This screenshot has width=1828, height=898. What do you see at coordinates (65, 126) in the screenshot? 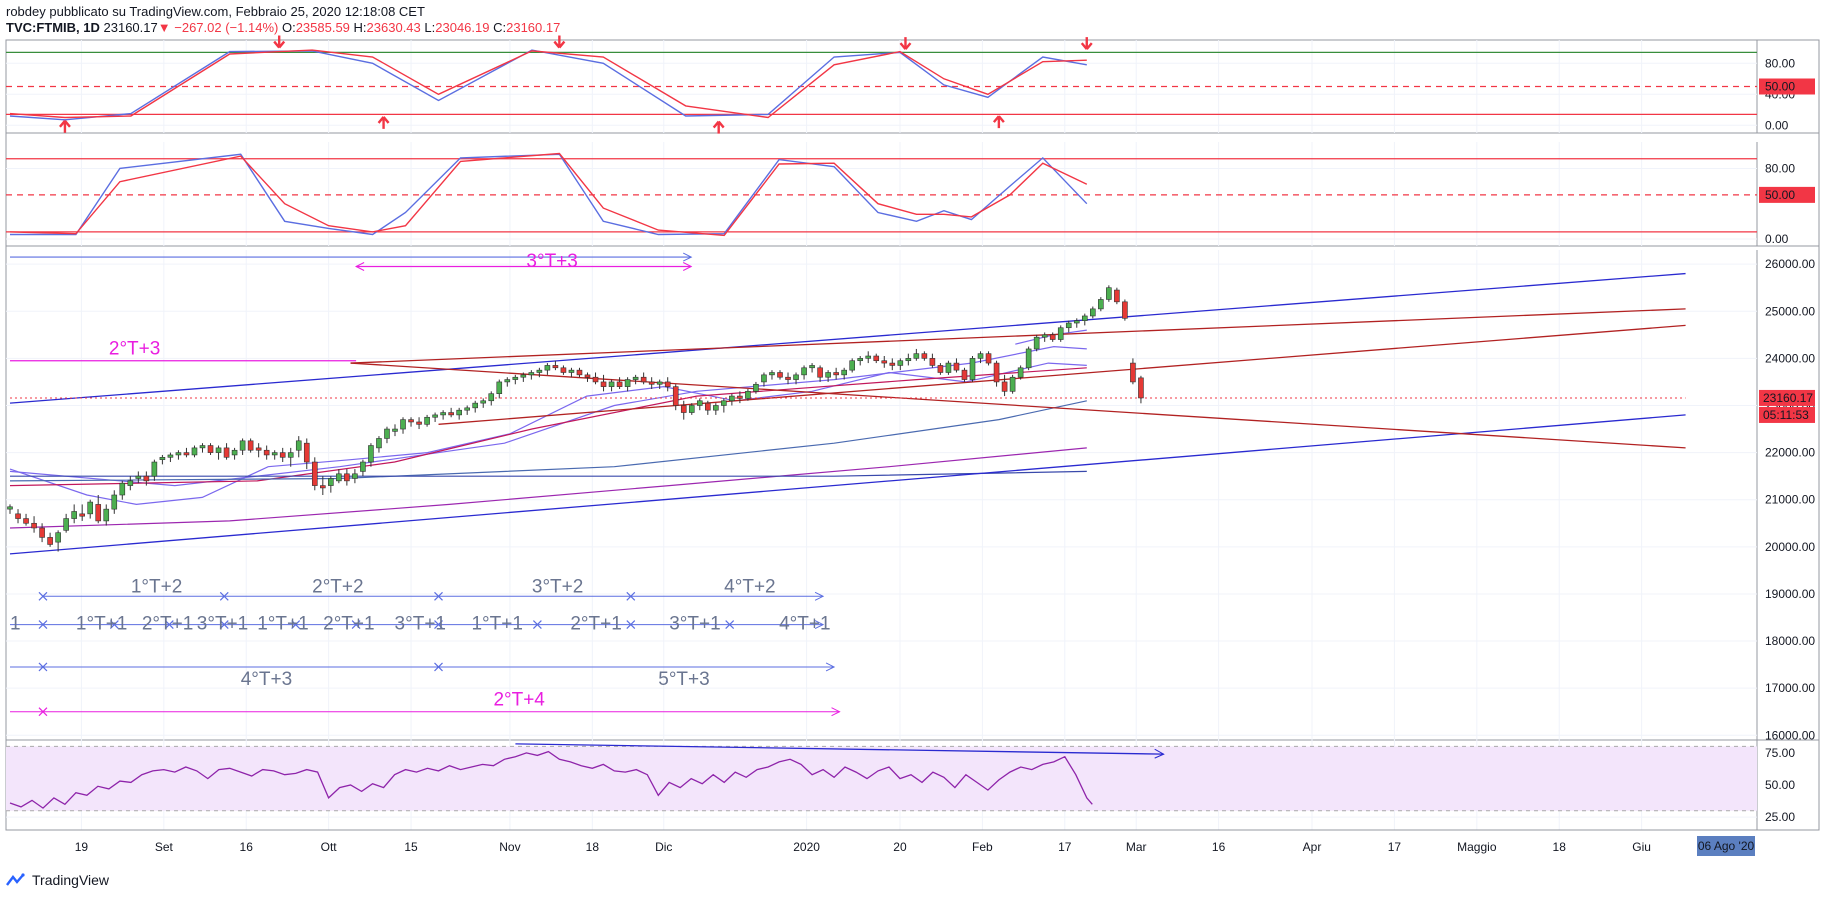
I see `up-arrow-icon` at bounding box center [65, 126].